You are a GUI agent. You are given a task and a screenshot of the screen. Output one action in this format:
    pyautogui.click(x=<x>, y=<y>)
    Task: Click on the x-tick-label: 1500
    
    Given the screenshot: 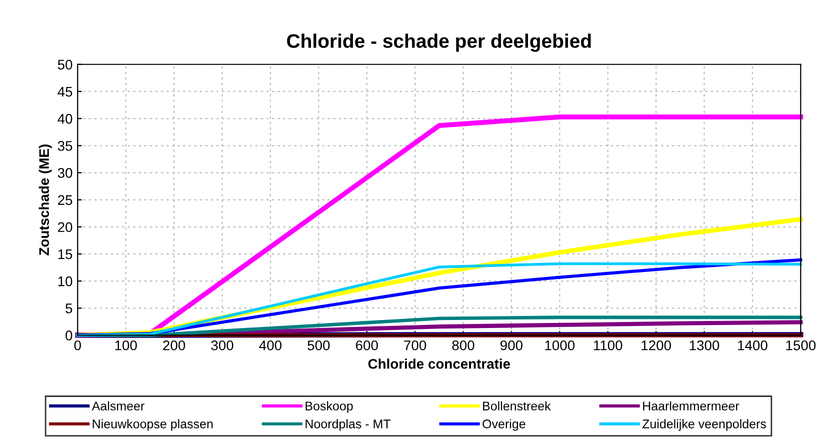 What is the action you would take?
    pyautogui.click(x=801, y=345)
    